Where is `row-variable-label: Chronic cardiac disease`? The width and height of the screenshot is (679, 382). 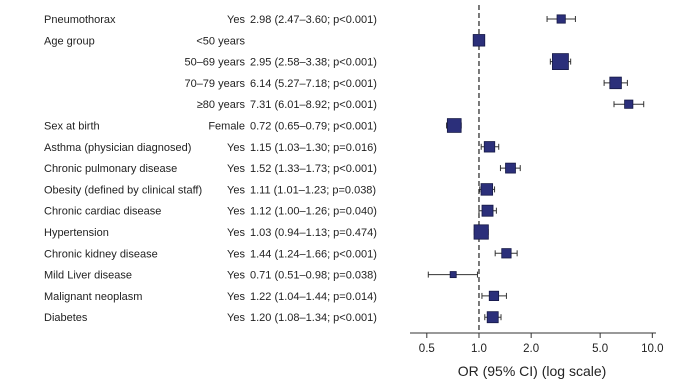 row-variable-label: Chronic cardiac disease is located at coordinates (102, 212).